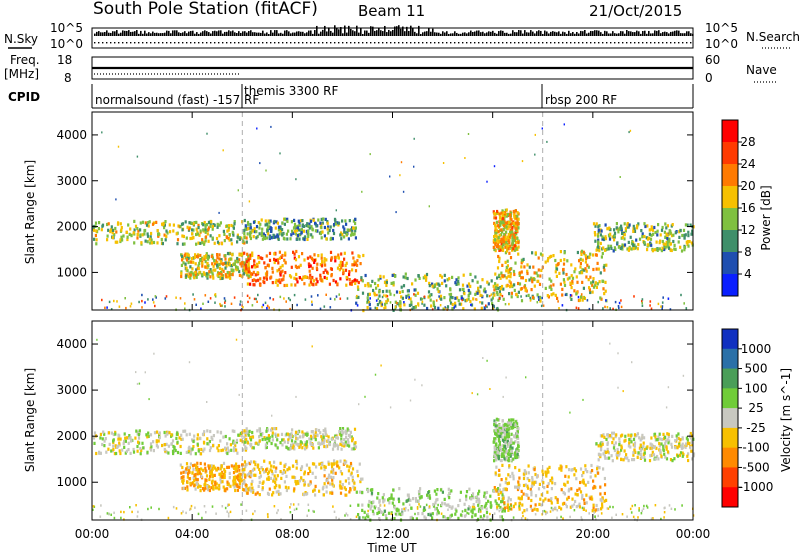  I want to click on colorbar-swatch, so click(730, 359).